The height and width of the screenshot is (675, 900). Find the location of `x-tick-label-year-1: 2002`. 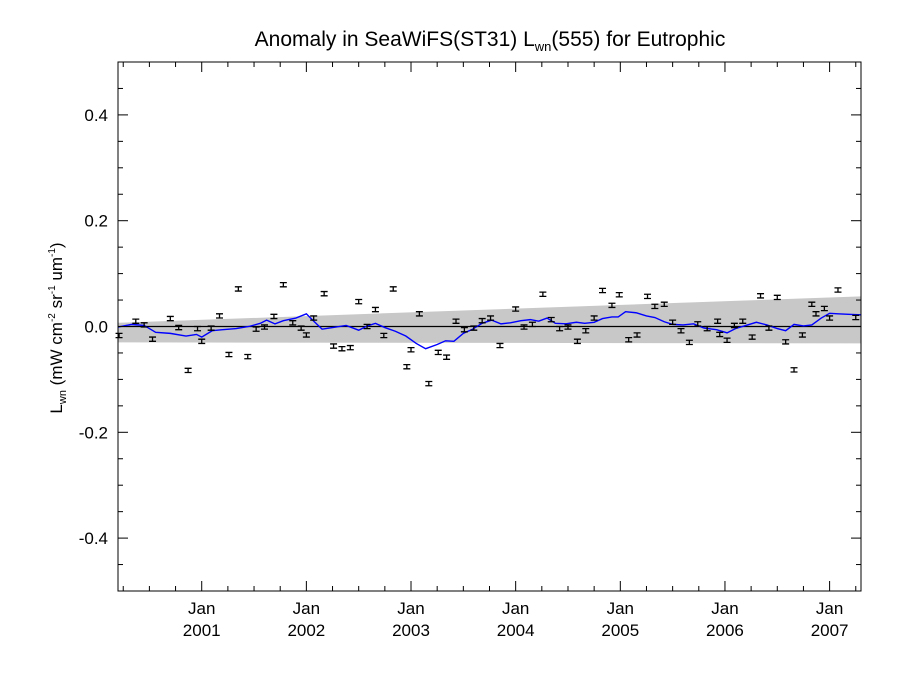

x-tick-label-year-1: 2002 is located at coordinates (306, 630).